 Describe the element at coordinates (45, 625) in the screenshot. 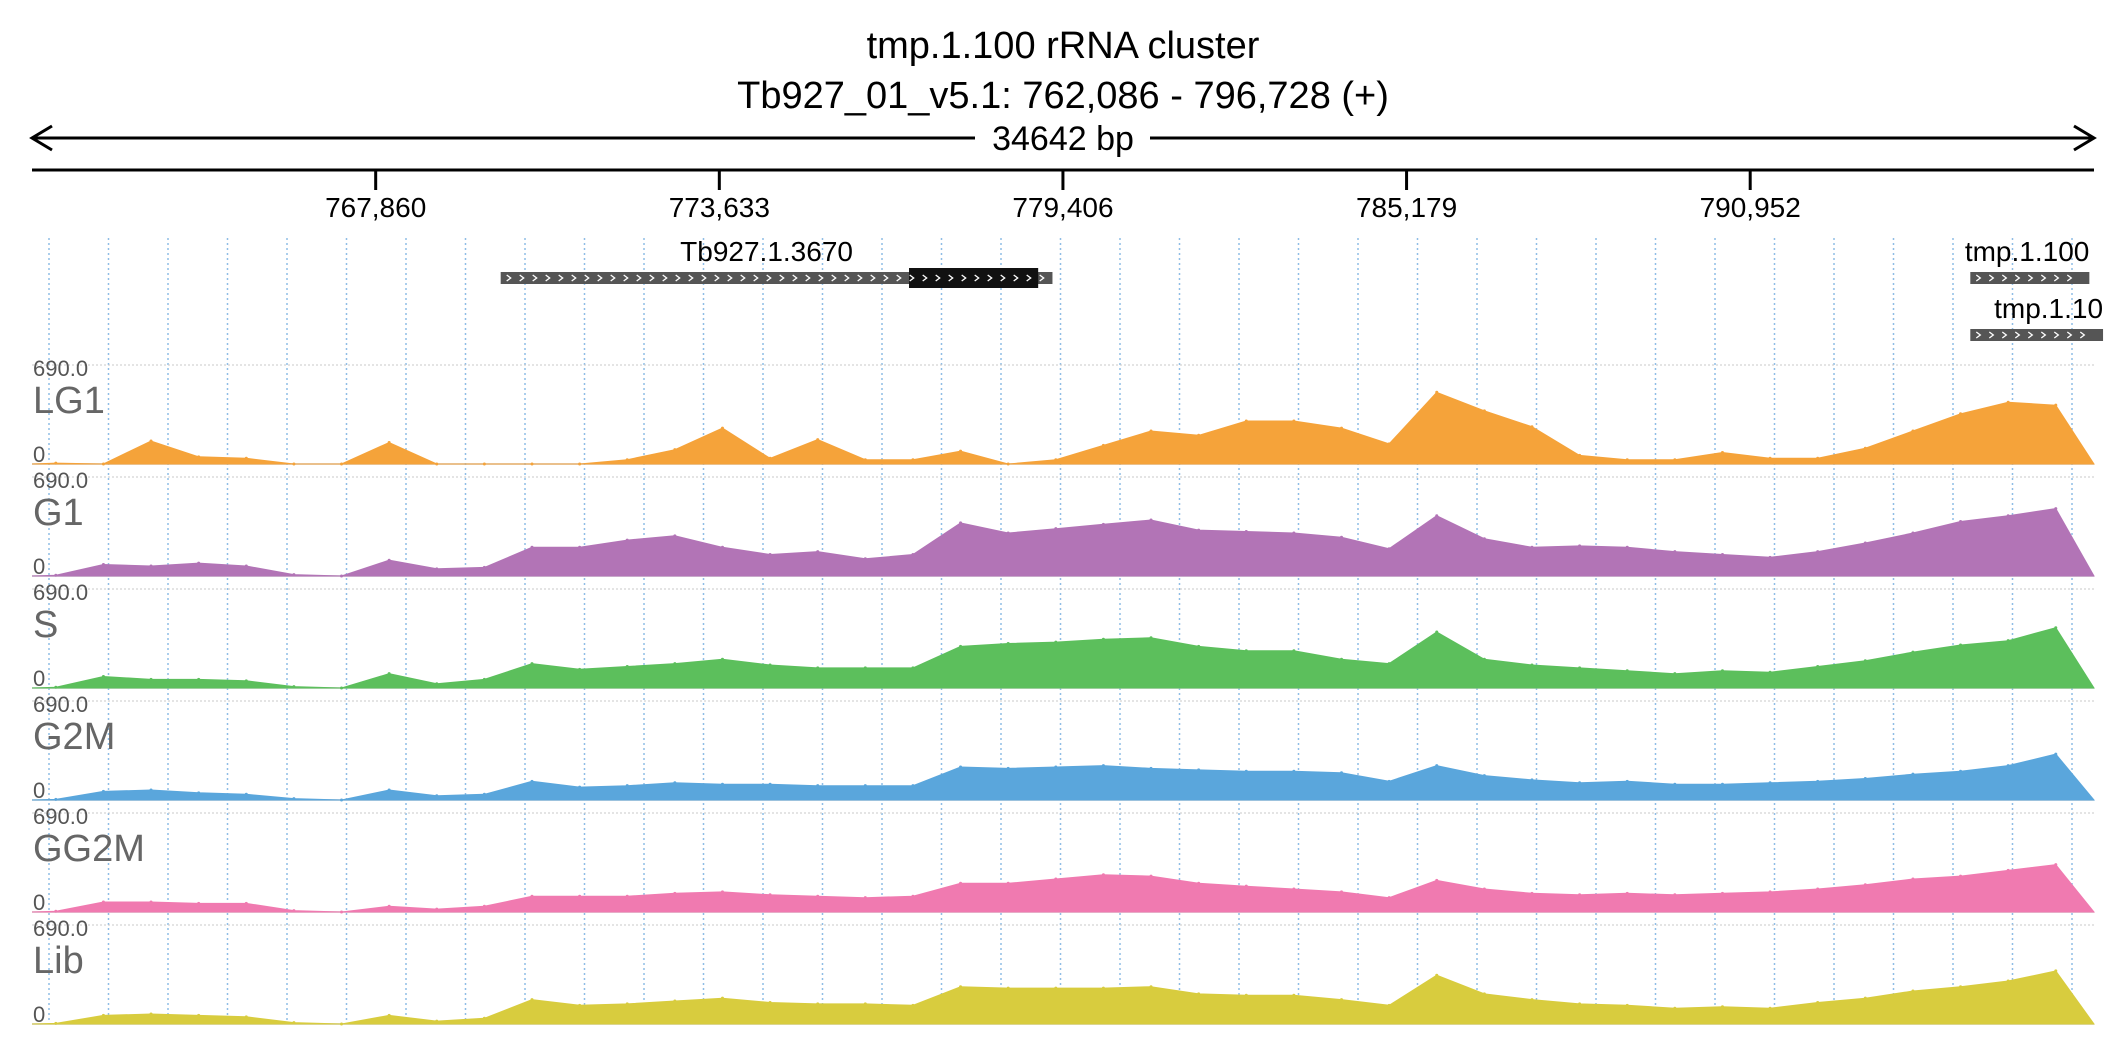

I see `track-name-label: S` at that location.